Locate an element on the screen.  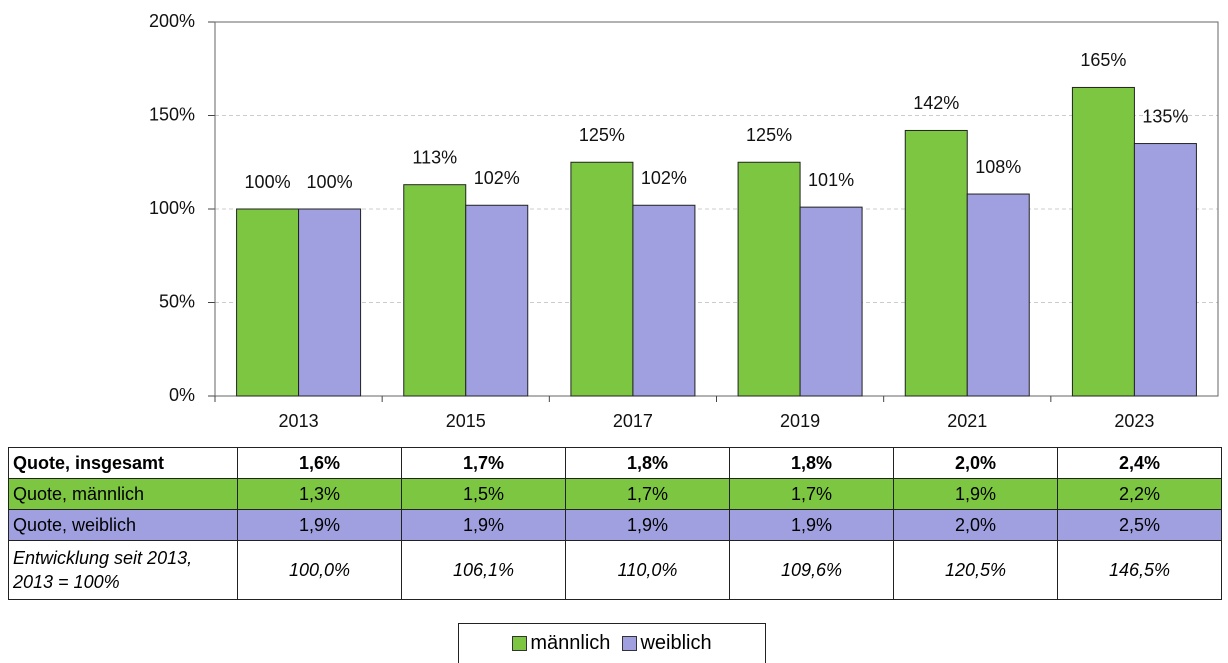
y-tick-label: 200% is located at coordinates (172, 21).